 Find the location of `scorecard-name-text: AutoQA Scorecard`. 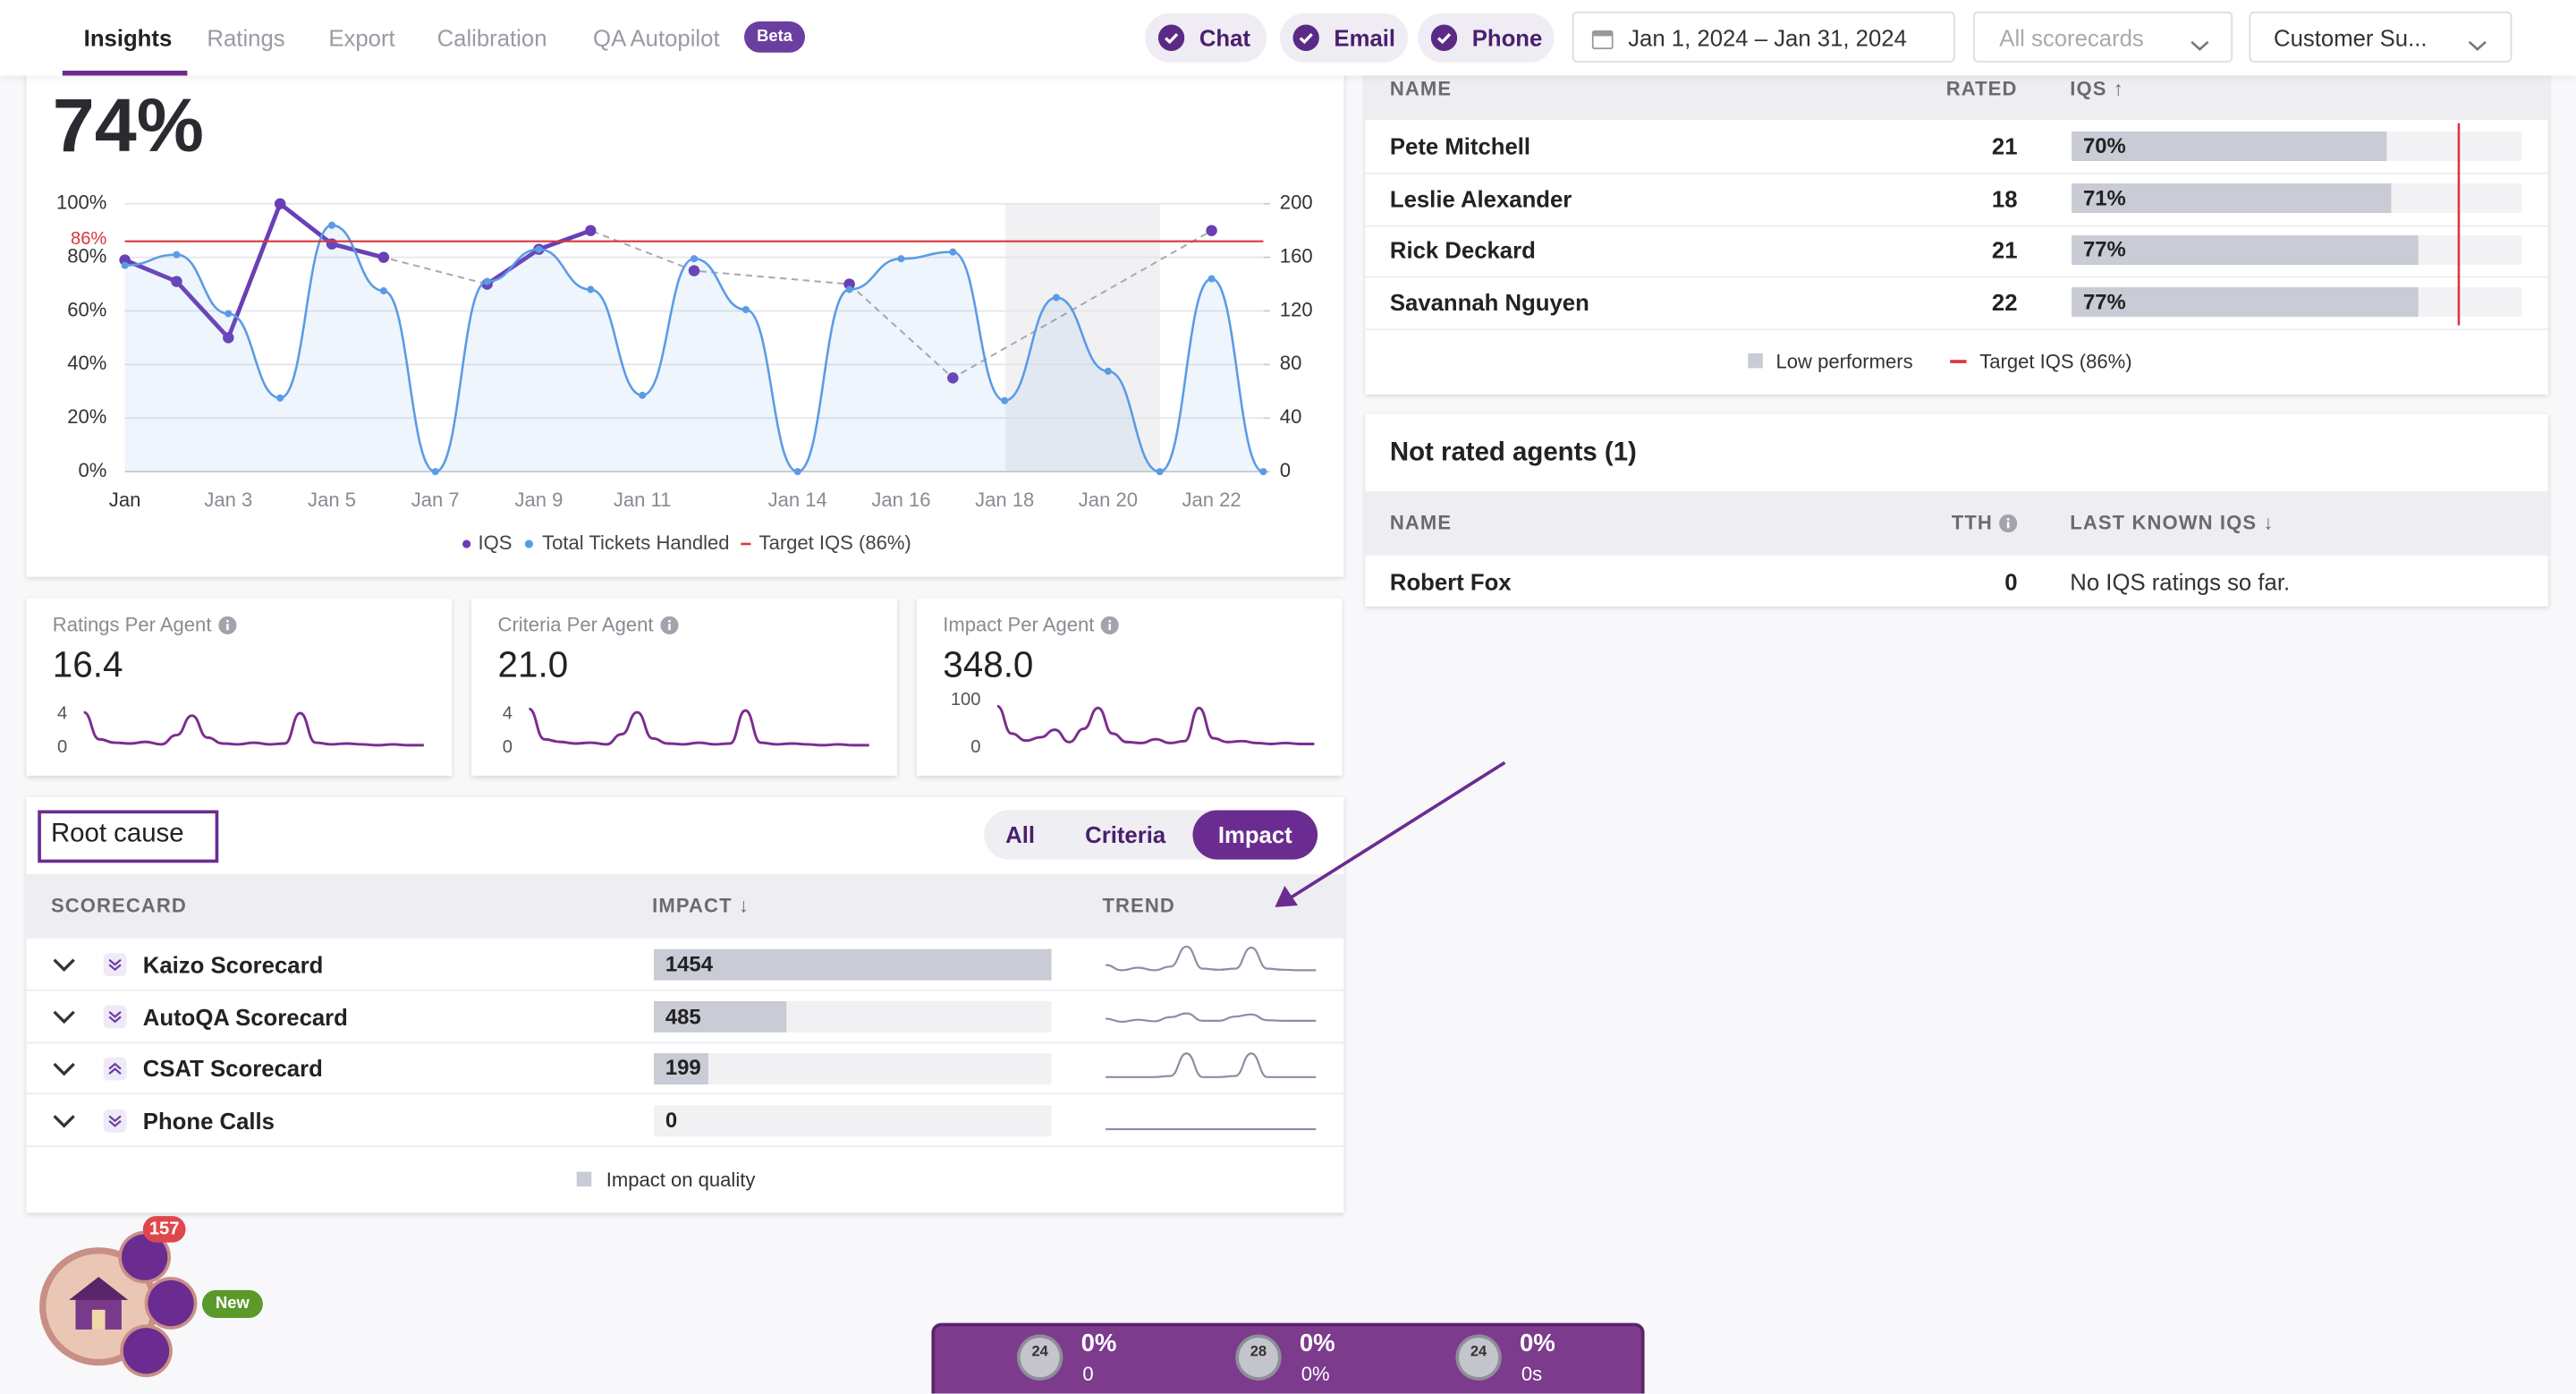

scorecard-name-text: AutoQA Scorecard is located at coordinates (245, 1017).